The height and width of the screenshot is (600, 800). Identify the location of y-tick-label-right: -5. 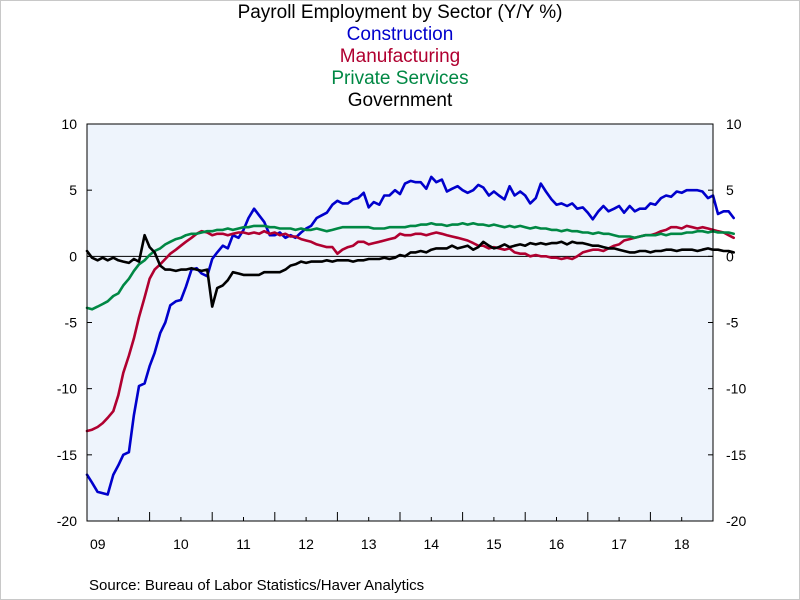
(732, 323).